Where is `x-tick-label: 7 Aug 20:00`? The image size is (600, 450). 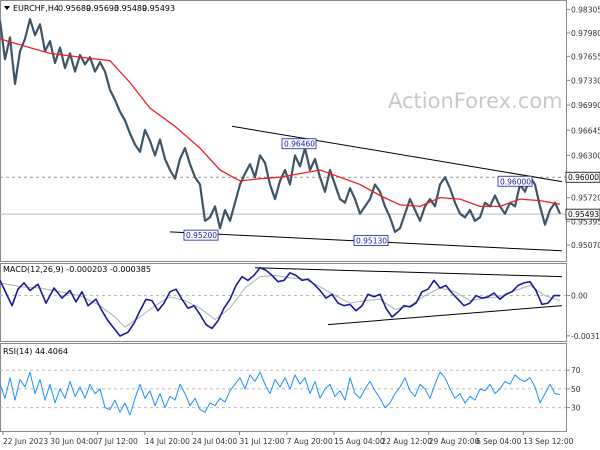 x-tick-label: 7 Aug 20:00 is located at coordinates (310, 441).